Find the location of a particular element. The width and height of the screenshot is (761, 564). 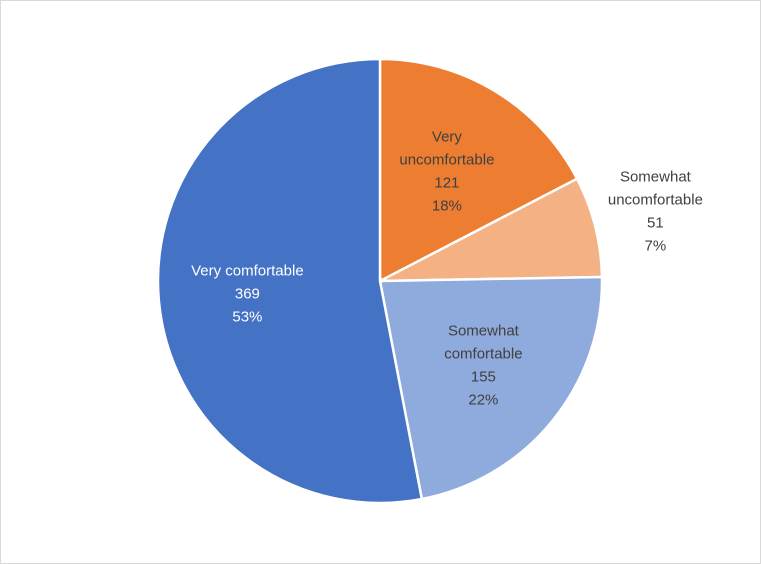

data-label-somewhat-comfortable: Somewhat comfortable 155 22% is located at coordinates (483, 365).